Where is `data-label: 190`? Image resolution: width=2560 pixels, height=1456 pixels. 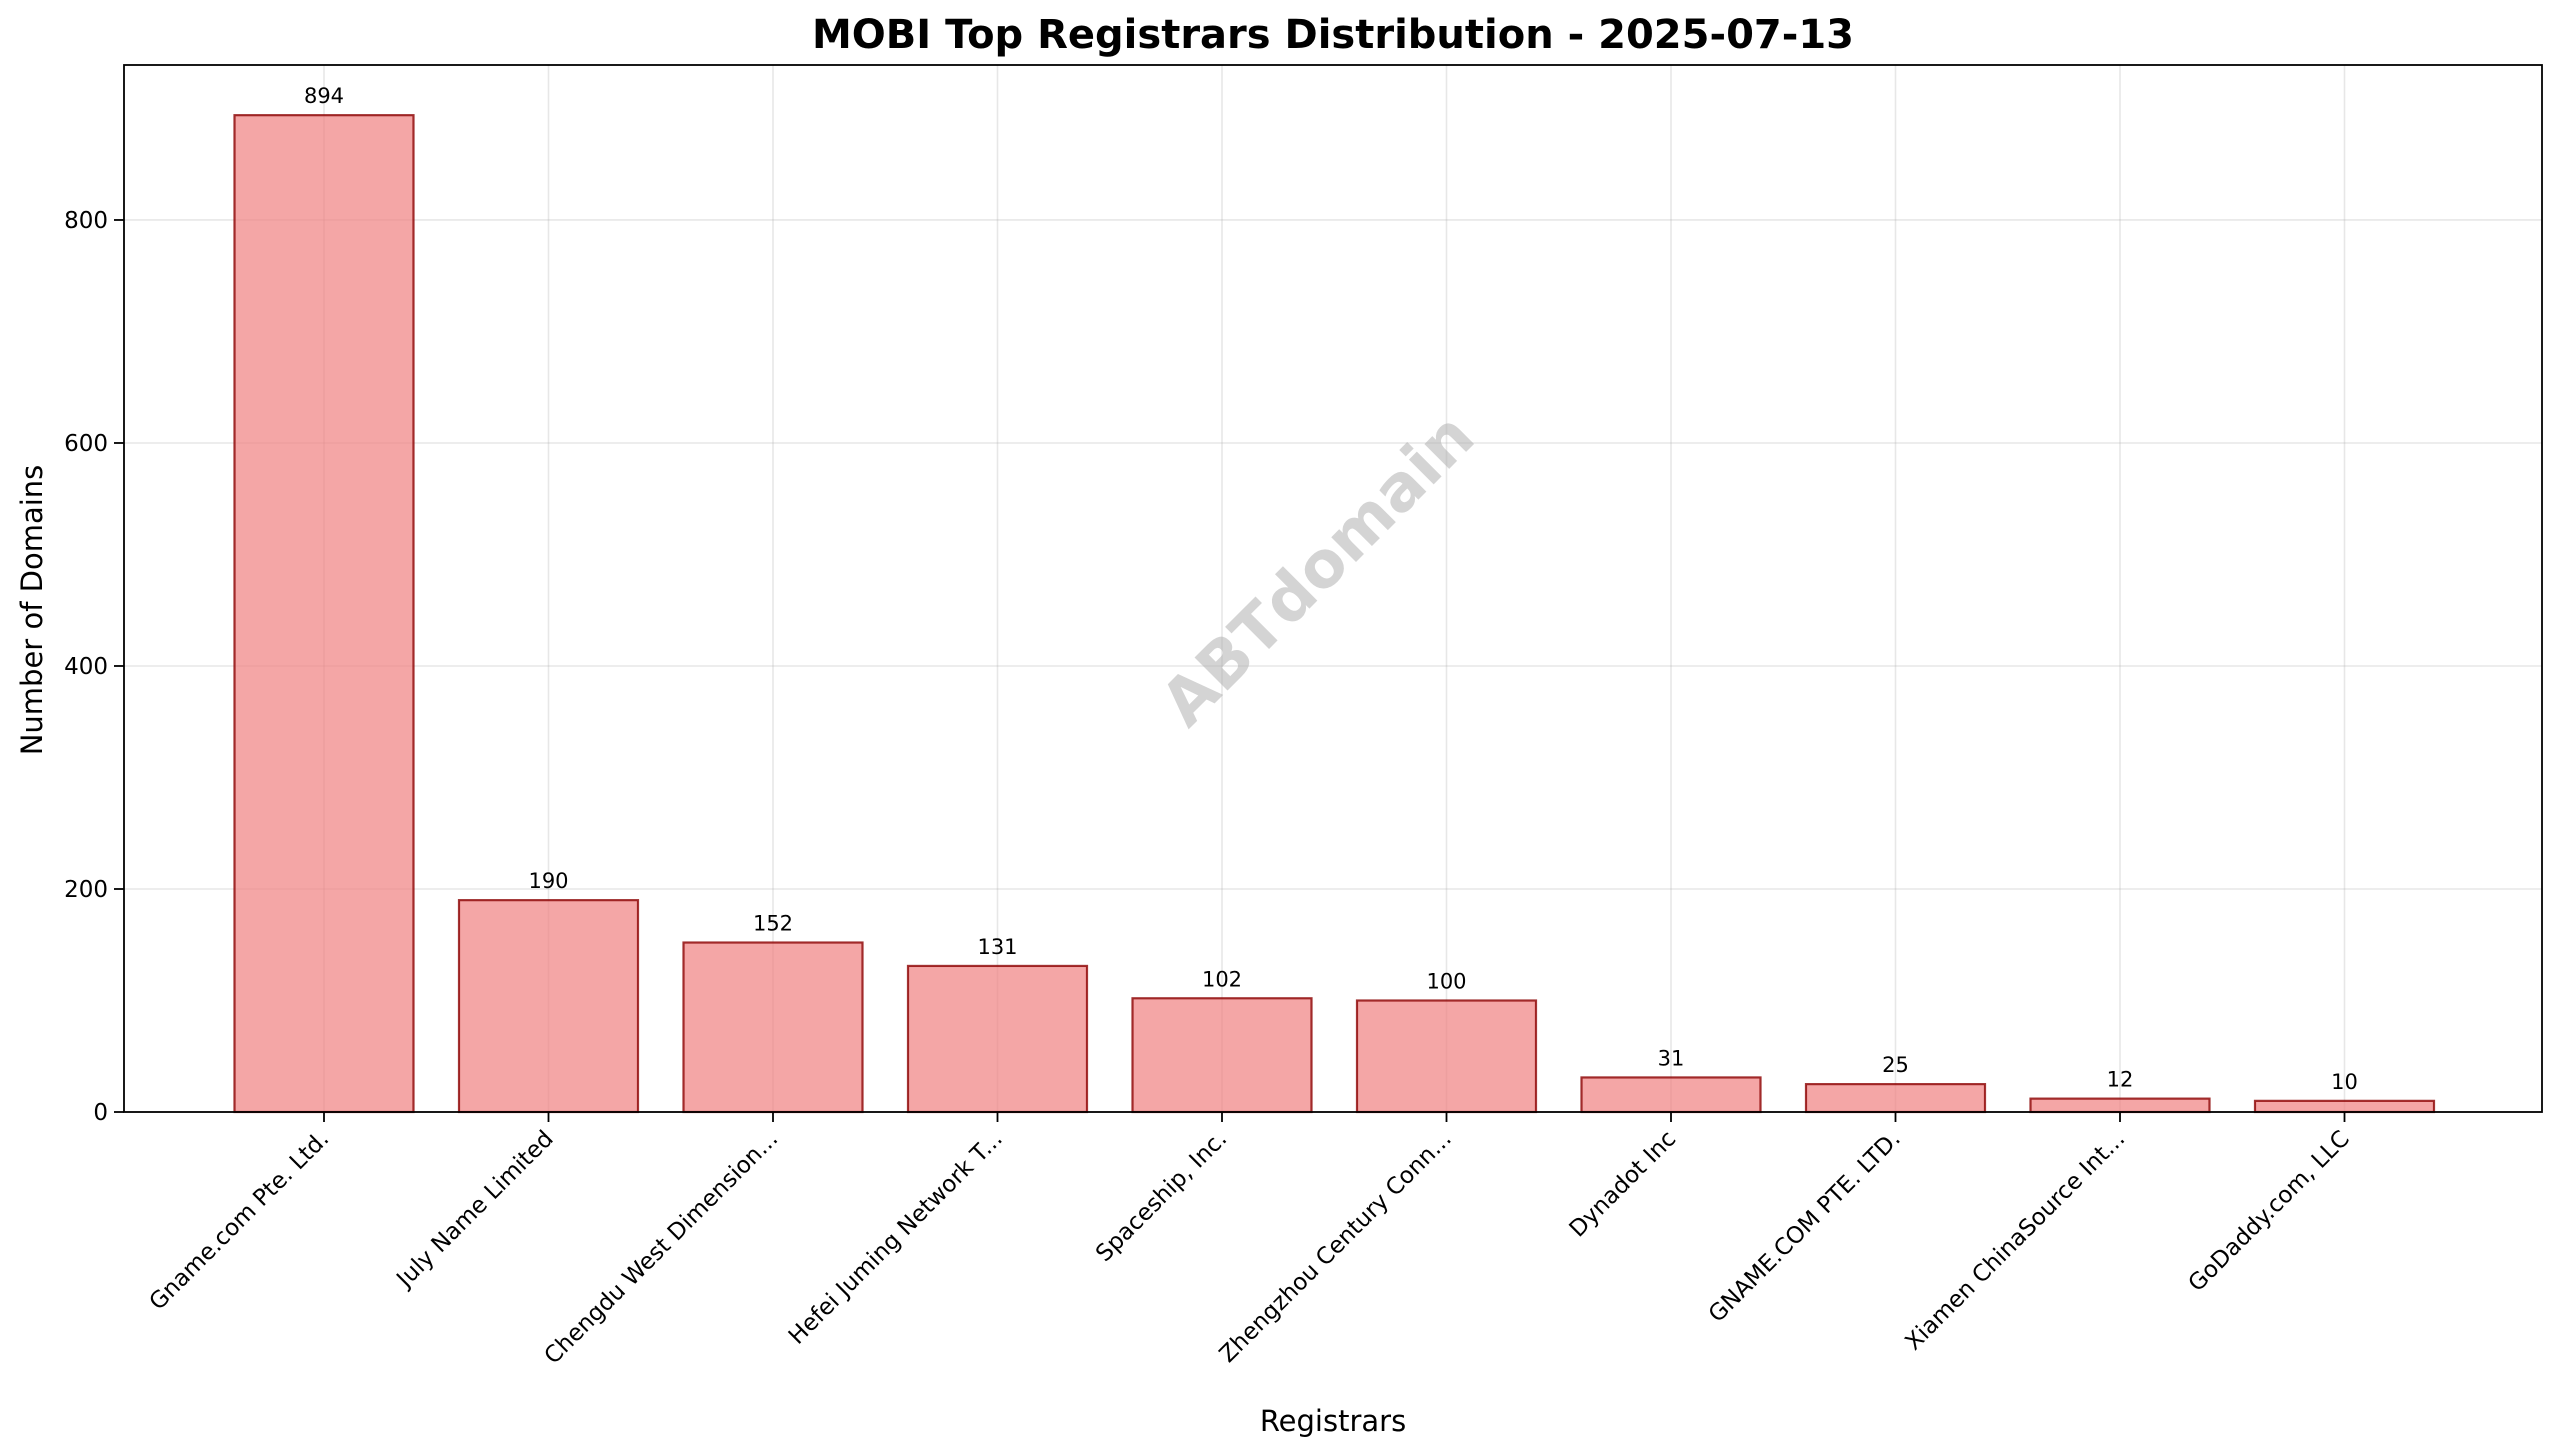 data-label: 190 is located at coordinates (548, 881).